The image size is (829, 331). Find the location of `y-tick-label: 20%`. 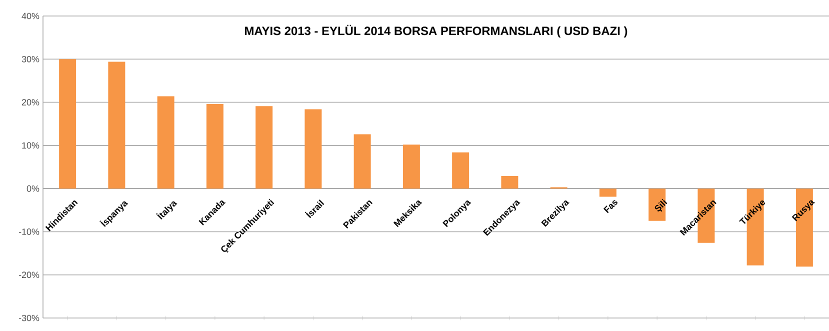

y-tick-label: 20% is located at coordinates (31, 102).